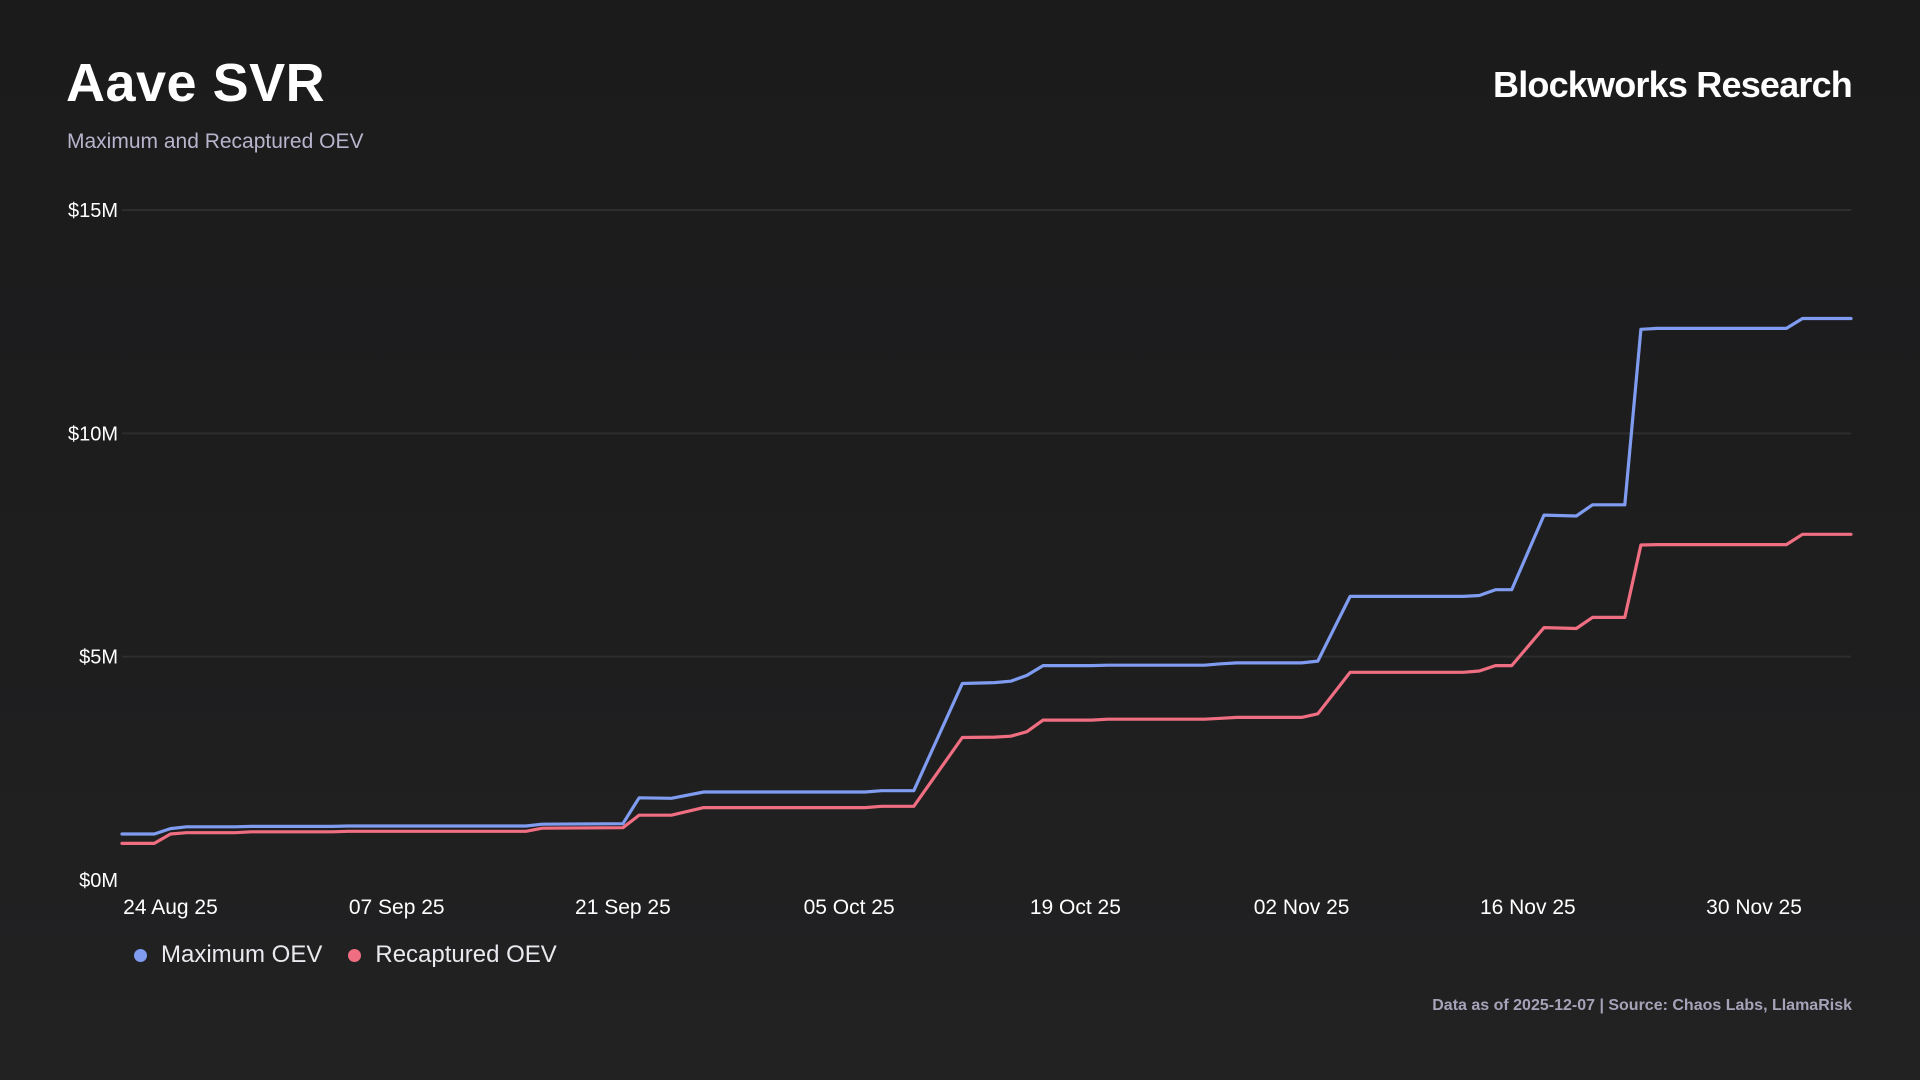 The height and width of the screenshot is (1080, 1920). What do you see at coordinates (1075, 907) in the screenshot?
I see `x-tick-label: 19 Oct 25` at bounding box center [1075, 907].